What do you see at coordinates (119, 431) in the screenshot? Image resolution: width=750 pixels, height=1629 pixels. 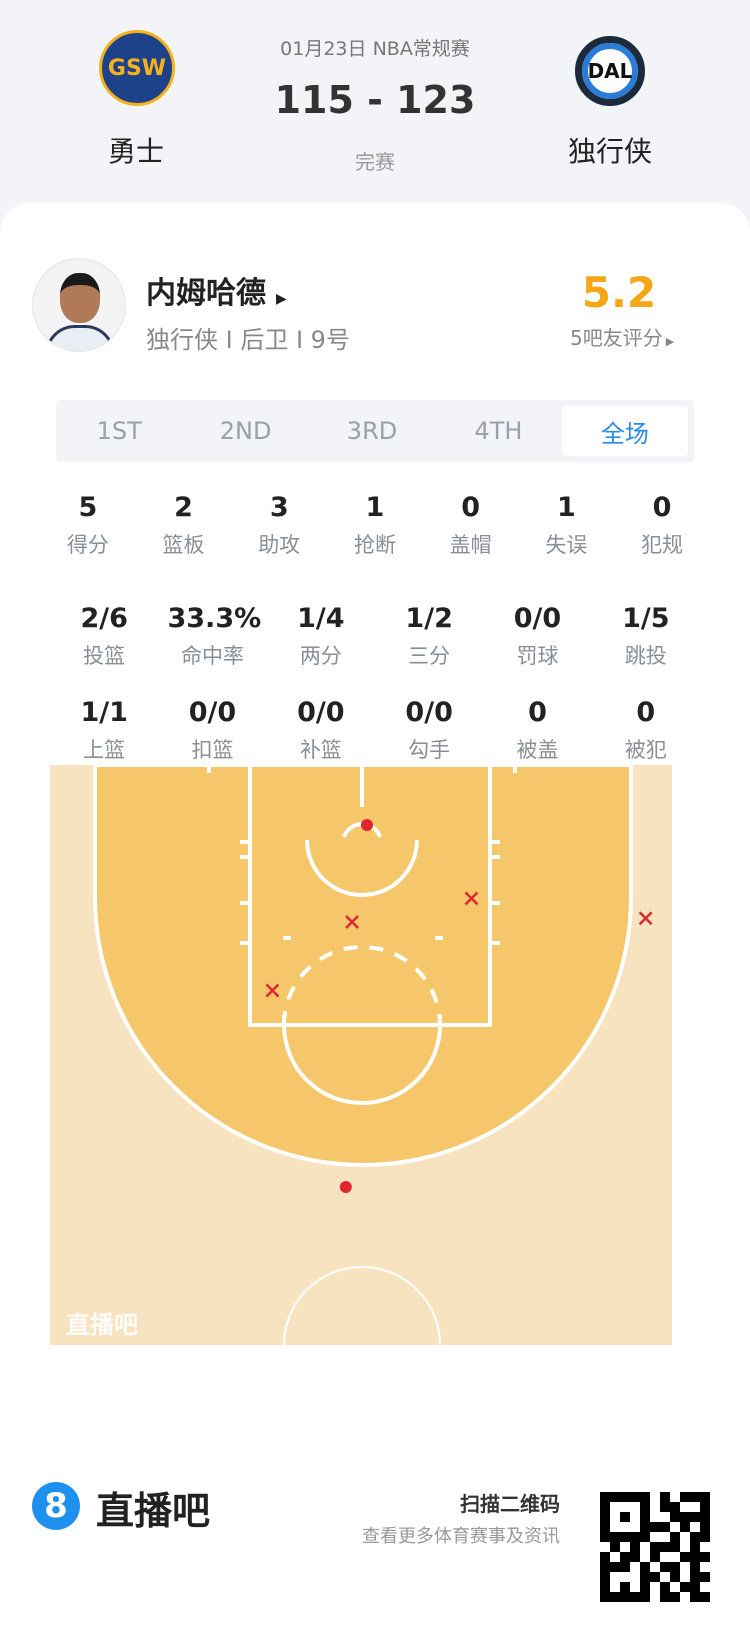 I see `tab-1st: 1ST` at bounding box center [119, 431].